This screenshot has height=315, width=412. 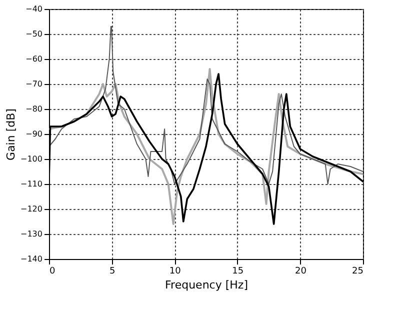 I want to click on y-tick-label: −70, so click(x=34, y=84).